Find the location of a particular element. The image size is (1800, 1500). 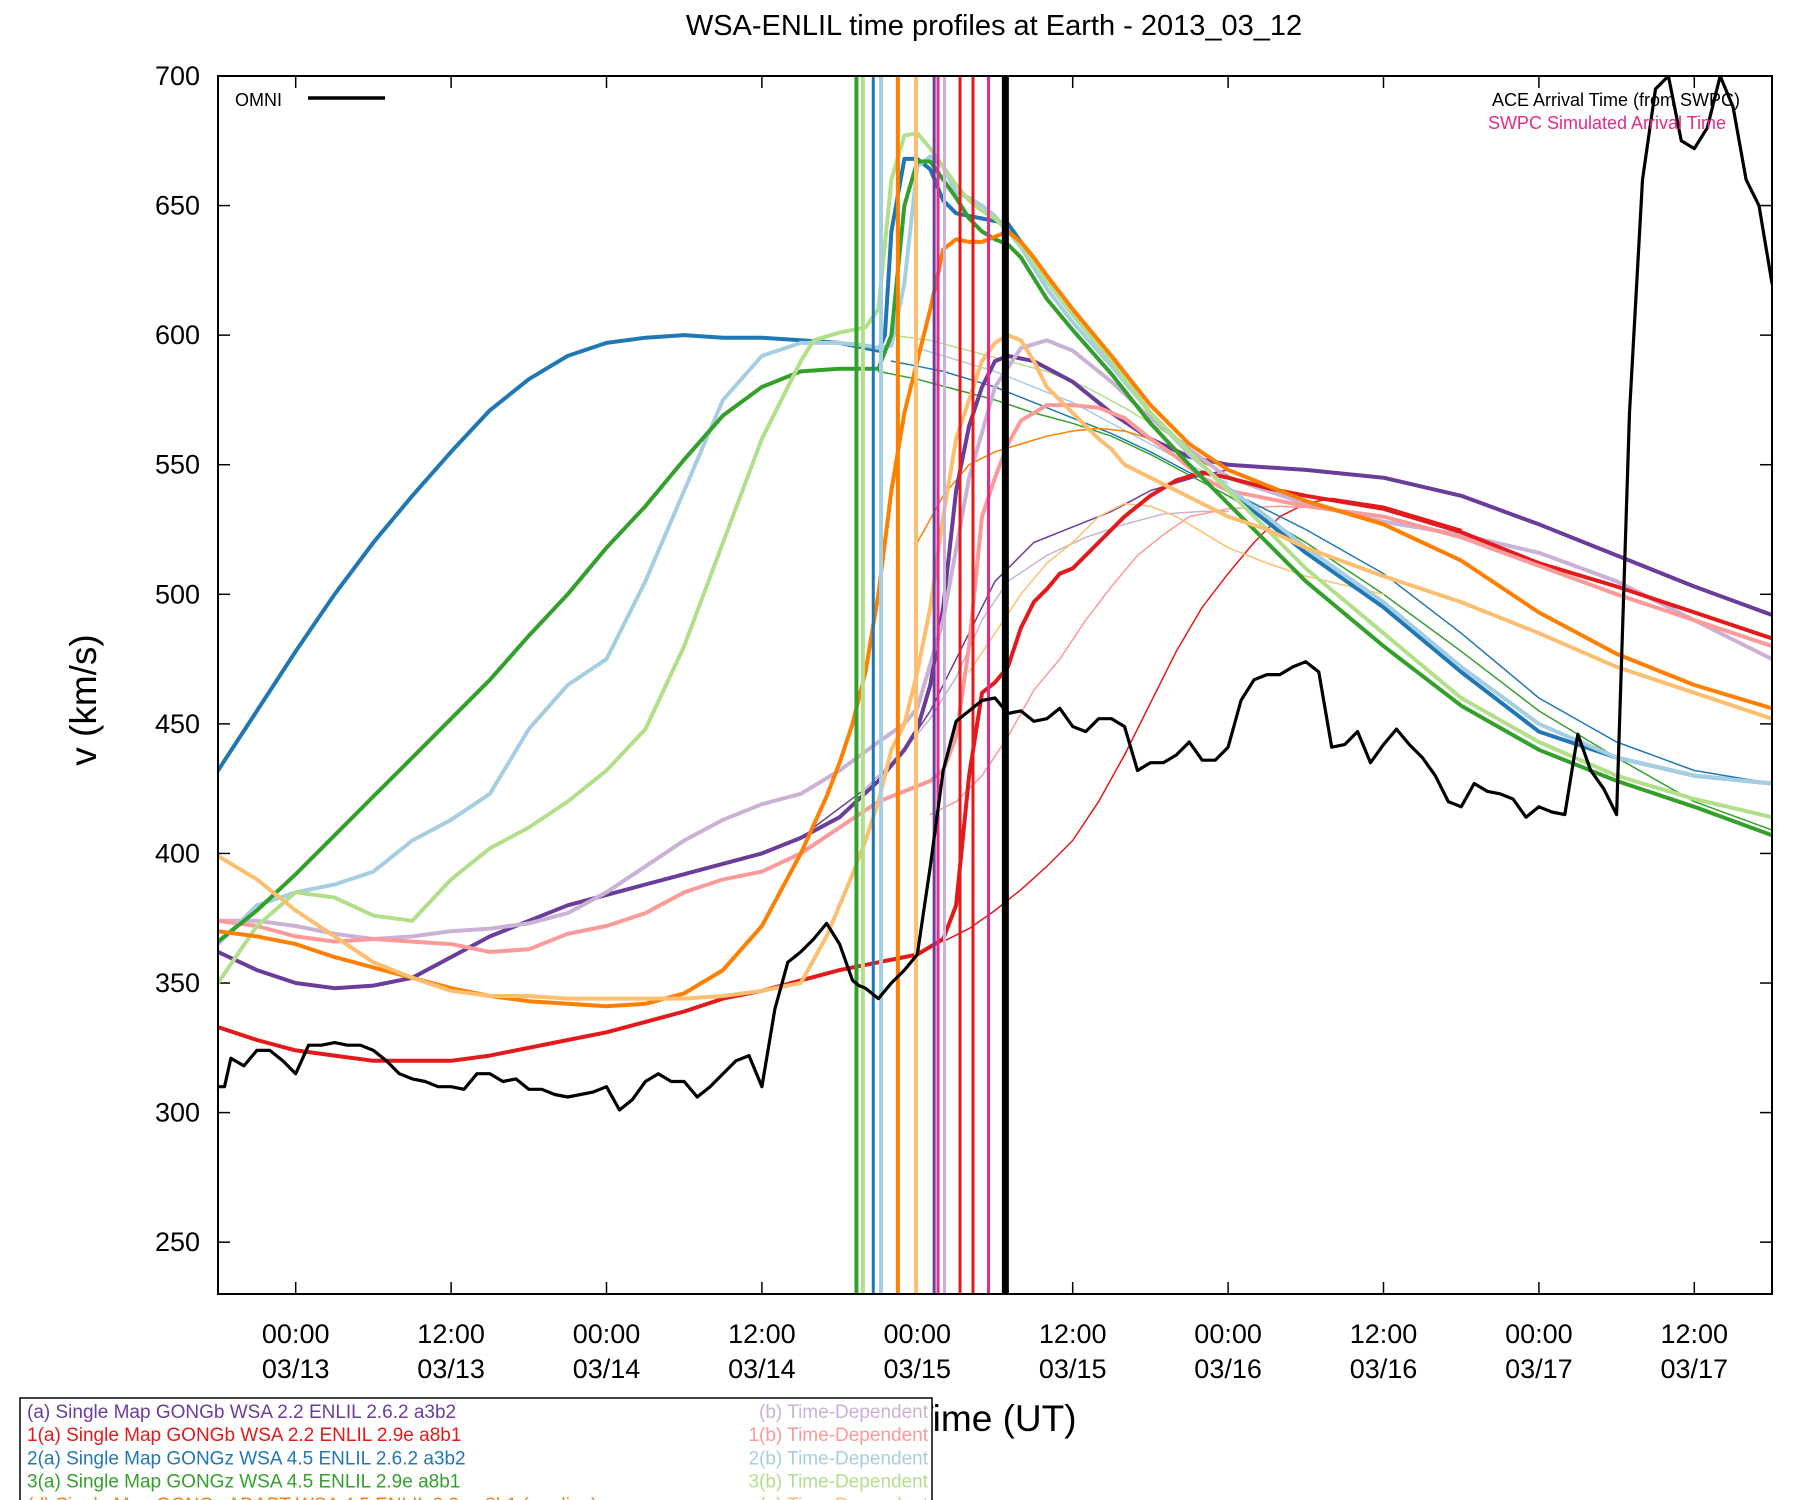

y-tick-label: 400 is located at coordinates (177, 853).